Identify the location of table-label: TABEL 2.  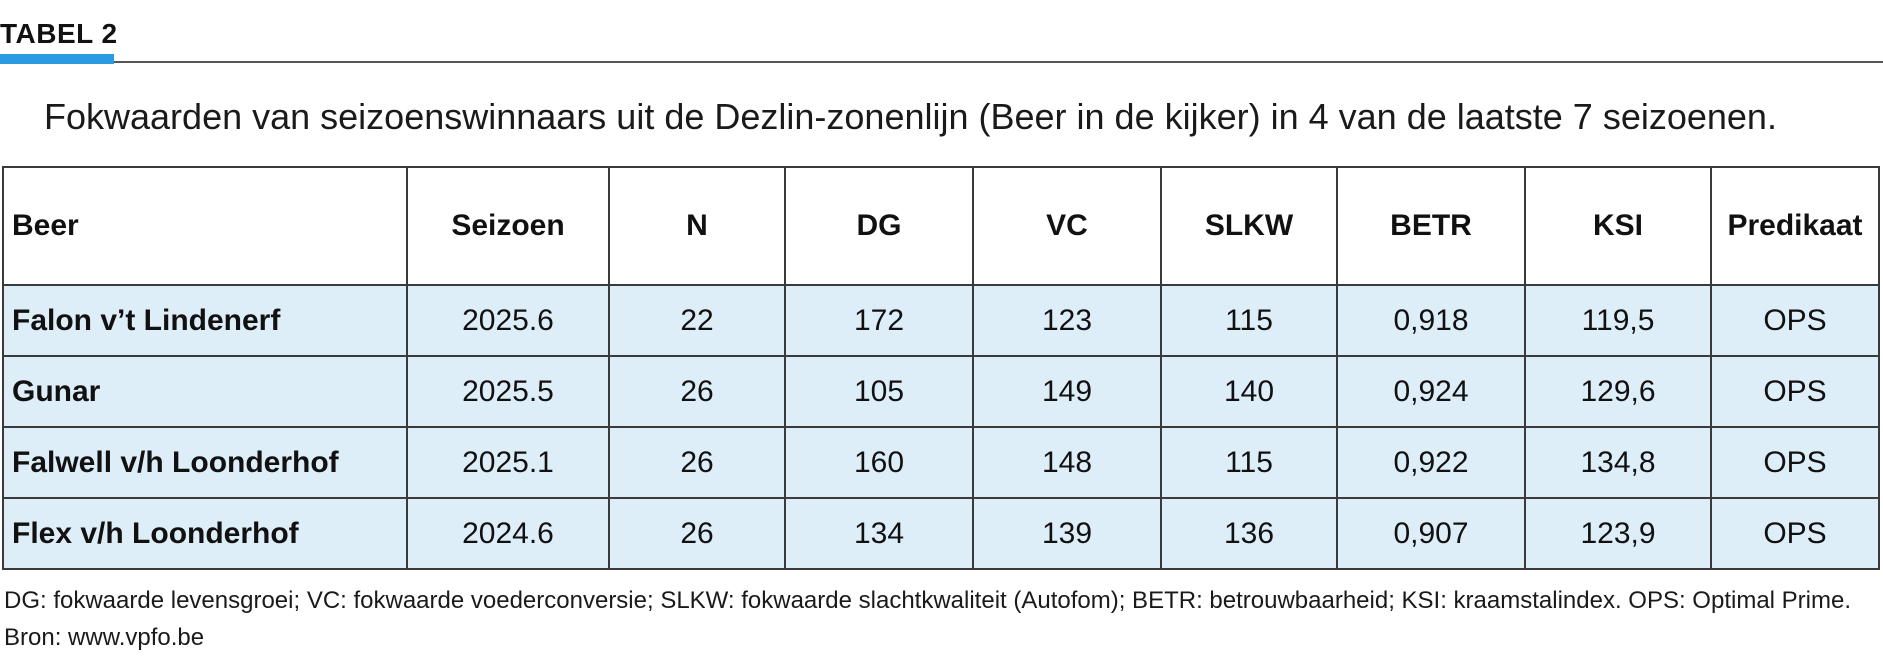
(59, 33).